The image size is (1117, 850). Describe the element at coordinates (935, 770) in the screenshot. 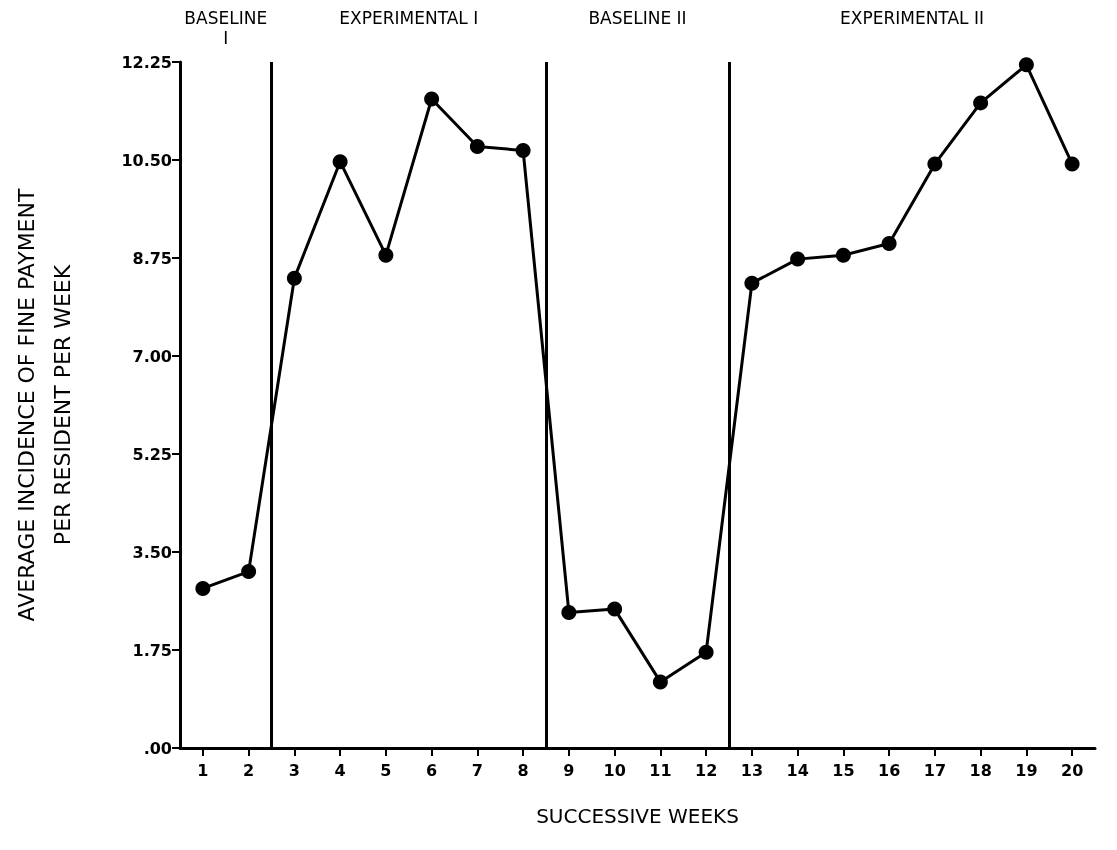

I see `x-tick-label: 17` at that location.